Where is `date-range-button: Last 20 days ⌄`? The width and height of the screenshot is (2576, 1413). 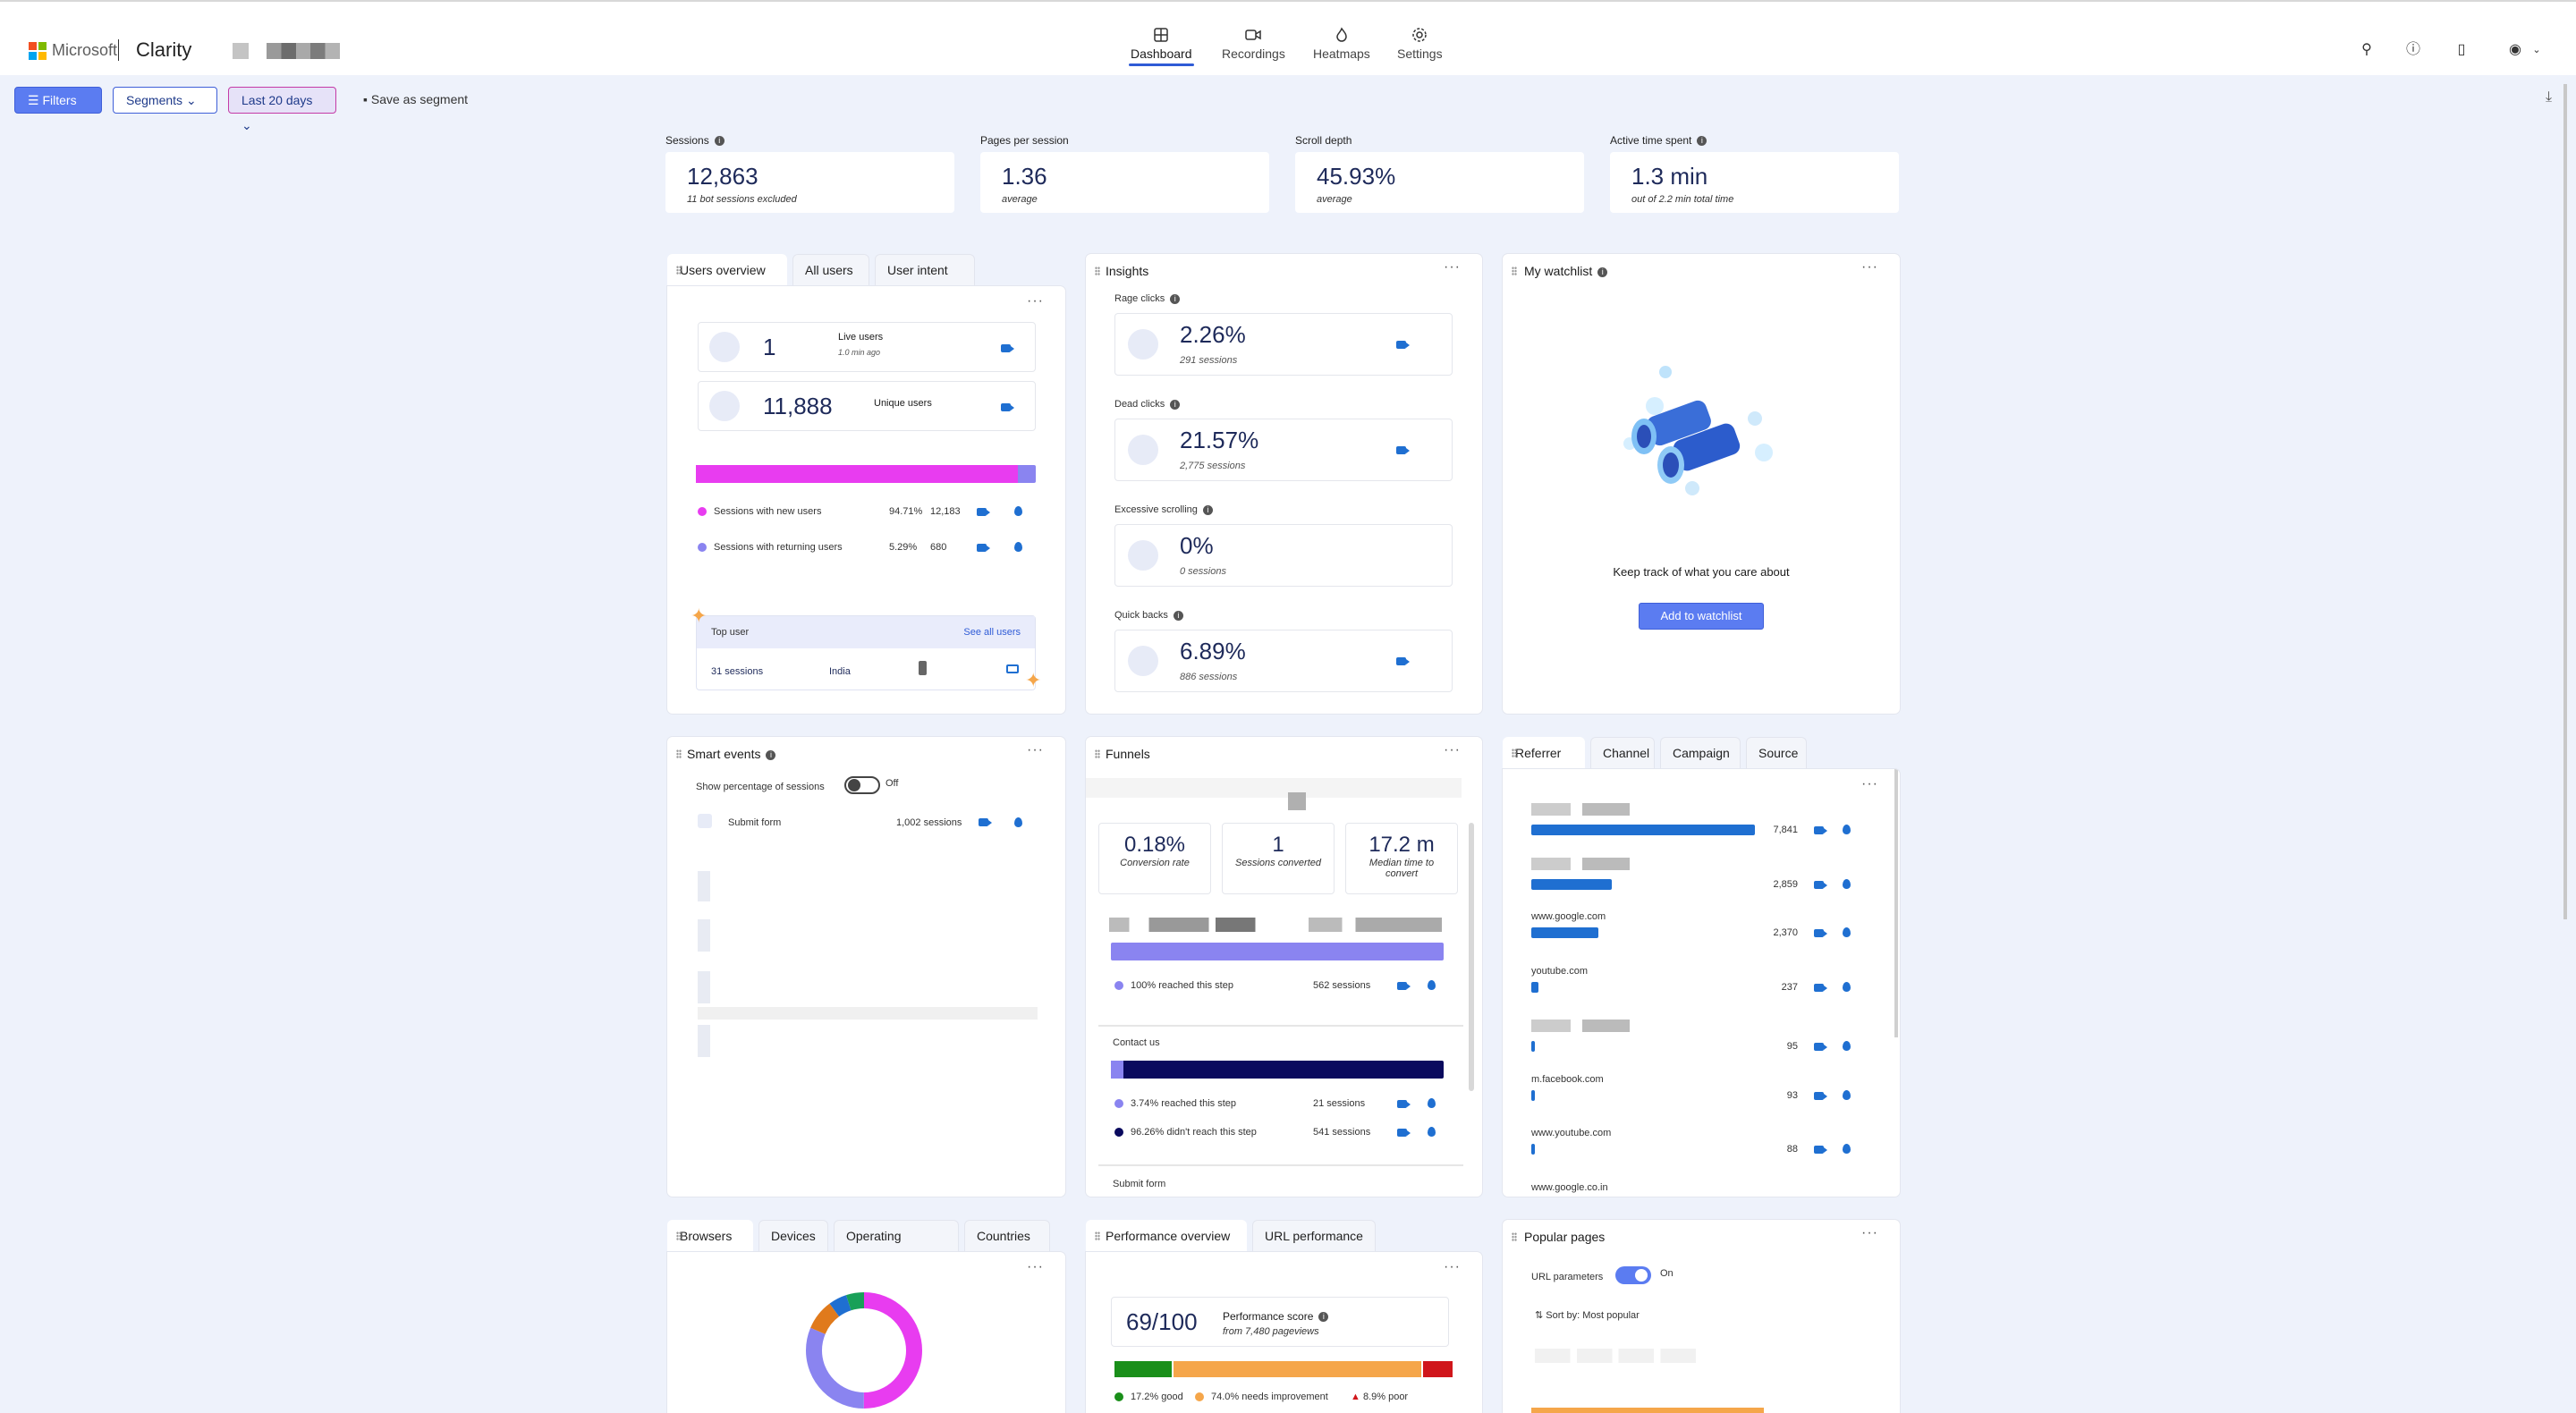
date-range-button: Last 20 days ⌄ is located at coordinates (282, 109).